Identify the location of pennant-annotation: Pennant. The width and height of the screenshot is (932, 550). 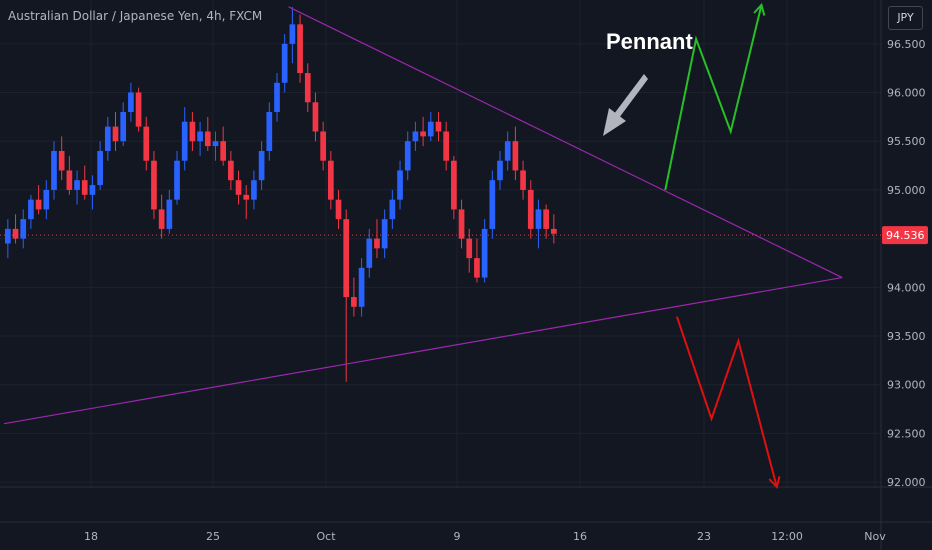
(648, 82).